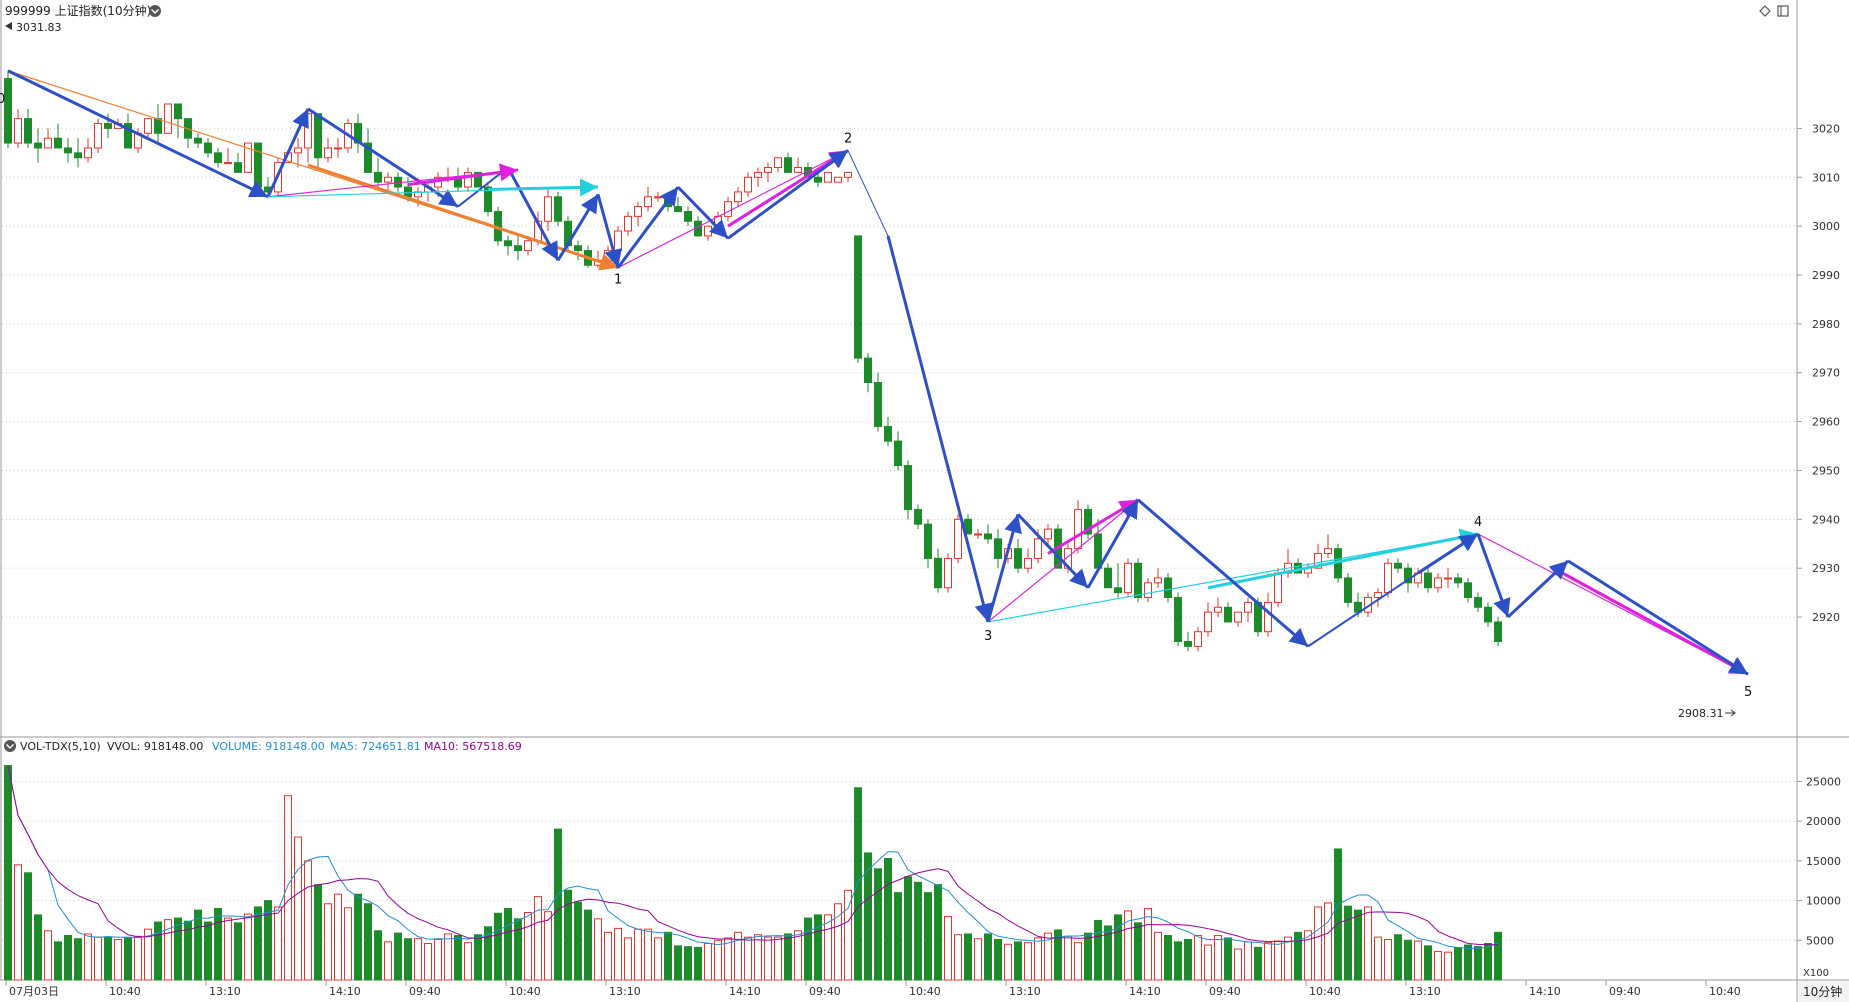 The width and height of the screenshot is (1849, 1002). What do you see at coordinates (543, 187) in the screenshot?
I see `wave-line-cyan-bold` at bounding box center [543, 187].